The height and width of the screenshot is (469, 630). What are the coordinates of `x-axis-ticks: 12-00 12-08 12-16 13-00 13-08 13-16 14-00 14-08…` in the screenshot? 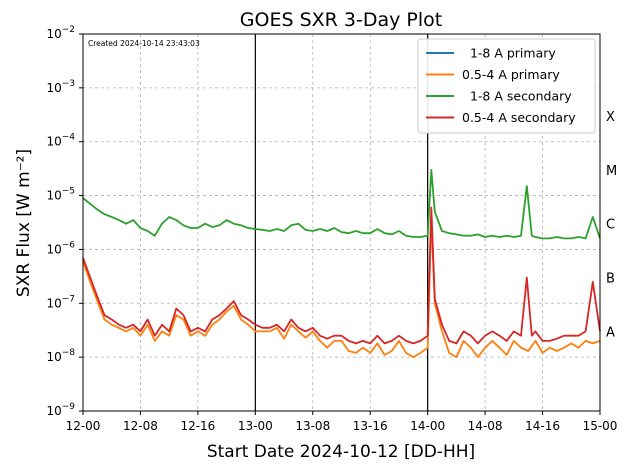 It's located at (342, 422).